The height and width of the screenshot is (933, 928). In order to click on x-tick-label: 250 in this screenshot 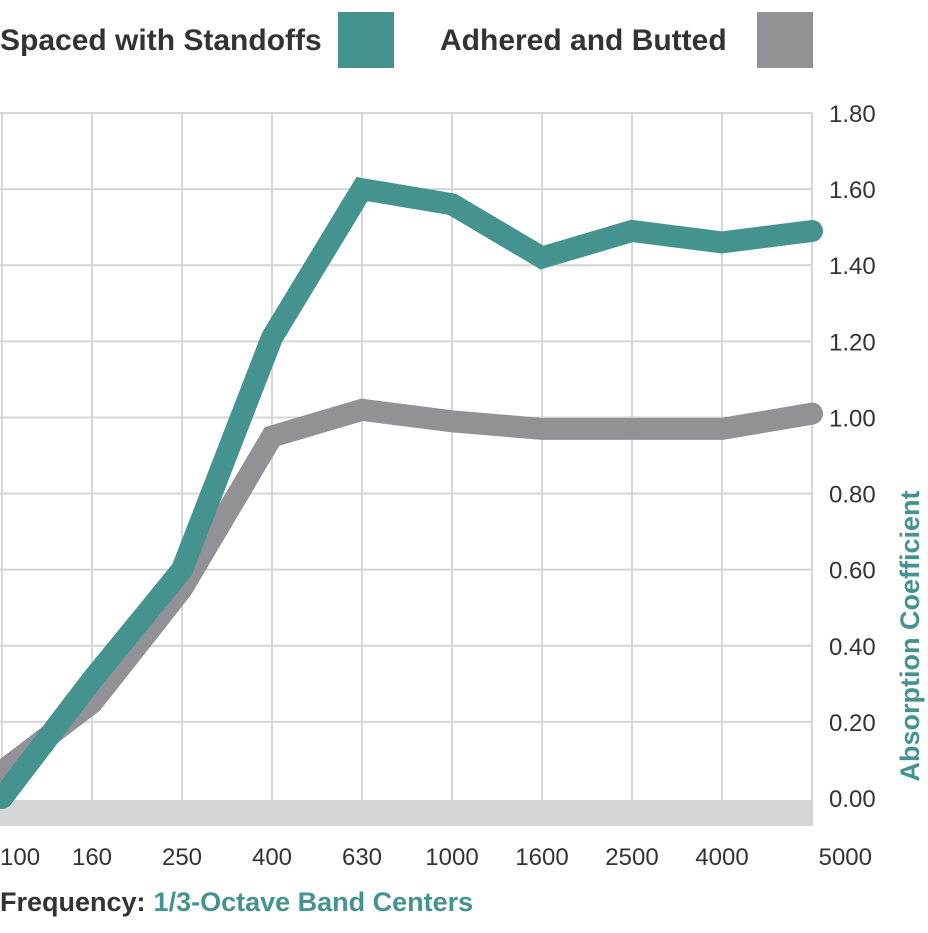, I will do `click(182, 857)`.